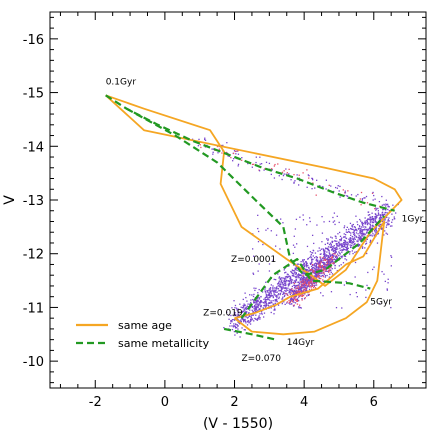 The width and height of the screenshot is (436, 436). Describe the element at coordinates (413, 219) in the screenshot. I see `annotation: 1Gyr` at that location.